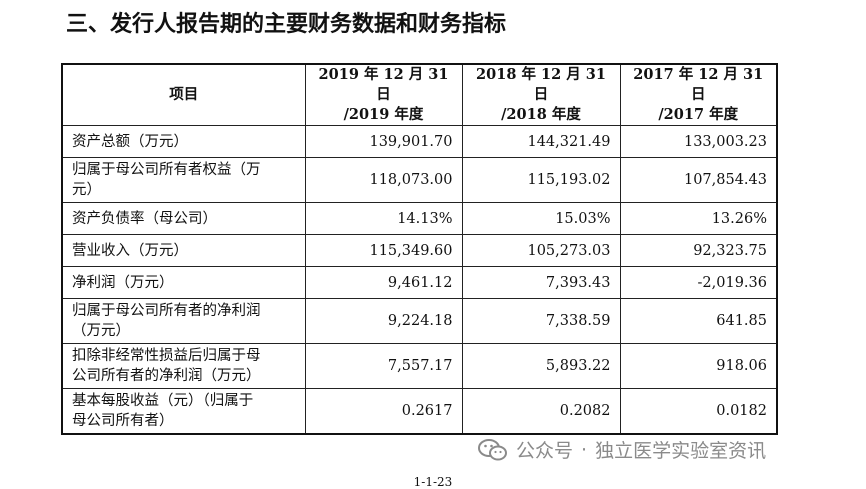 This screenshot has width=866, height=489. I want to click on table-row: 资产负债率（母公司） 14.13% 15.03% 13.26%, so click(419, 218).